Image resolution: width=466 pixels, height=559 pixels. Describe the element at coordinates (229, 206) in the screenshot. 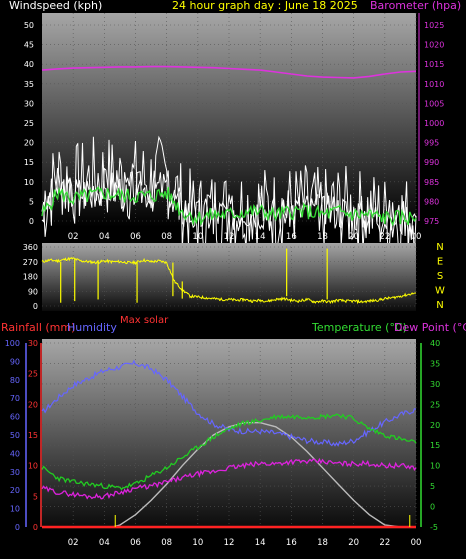

I see `wind-average-series` at that location.